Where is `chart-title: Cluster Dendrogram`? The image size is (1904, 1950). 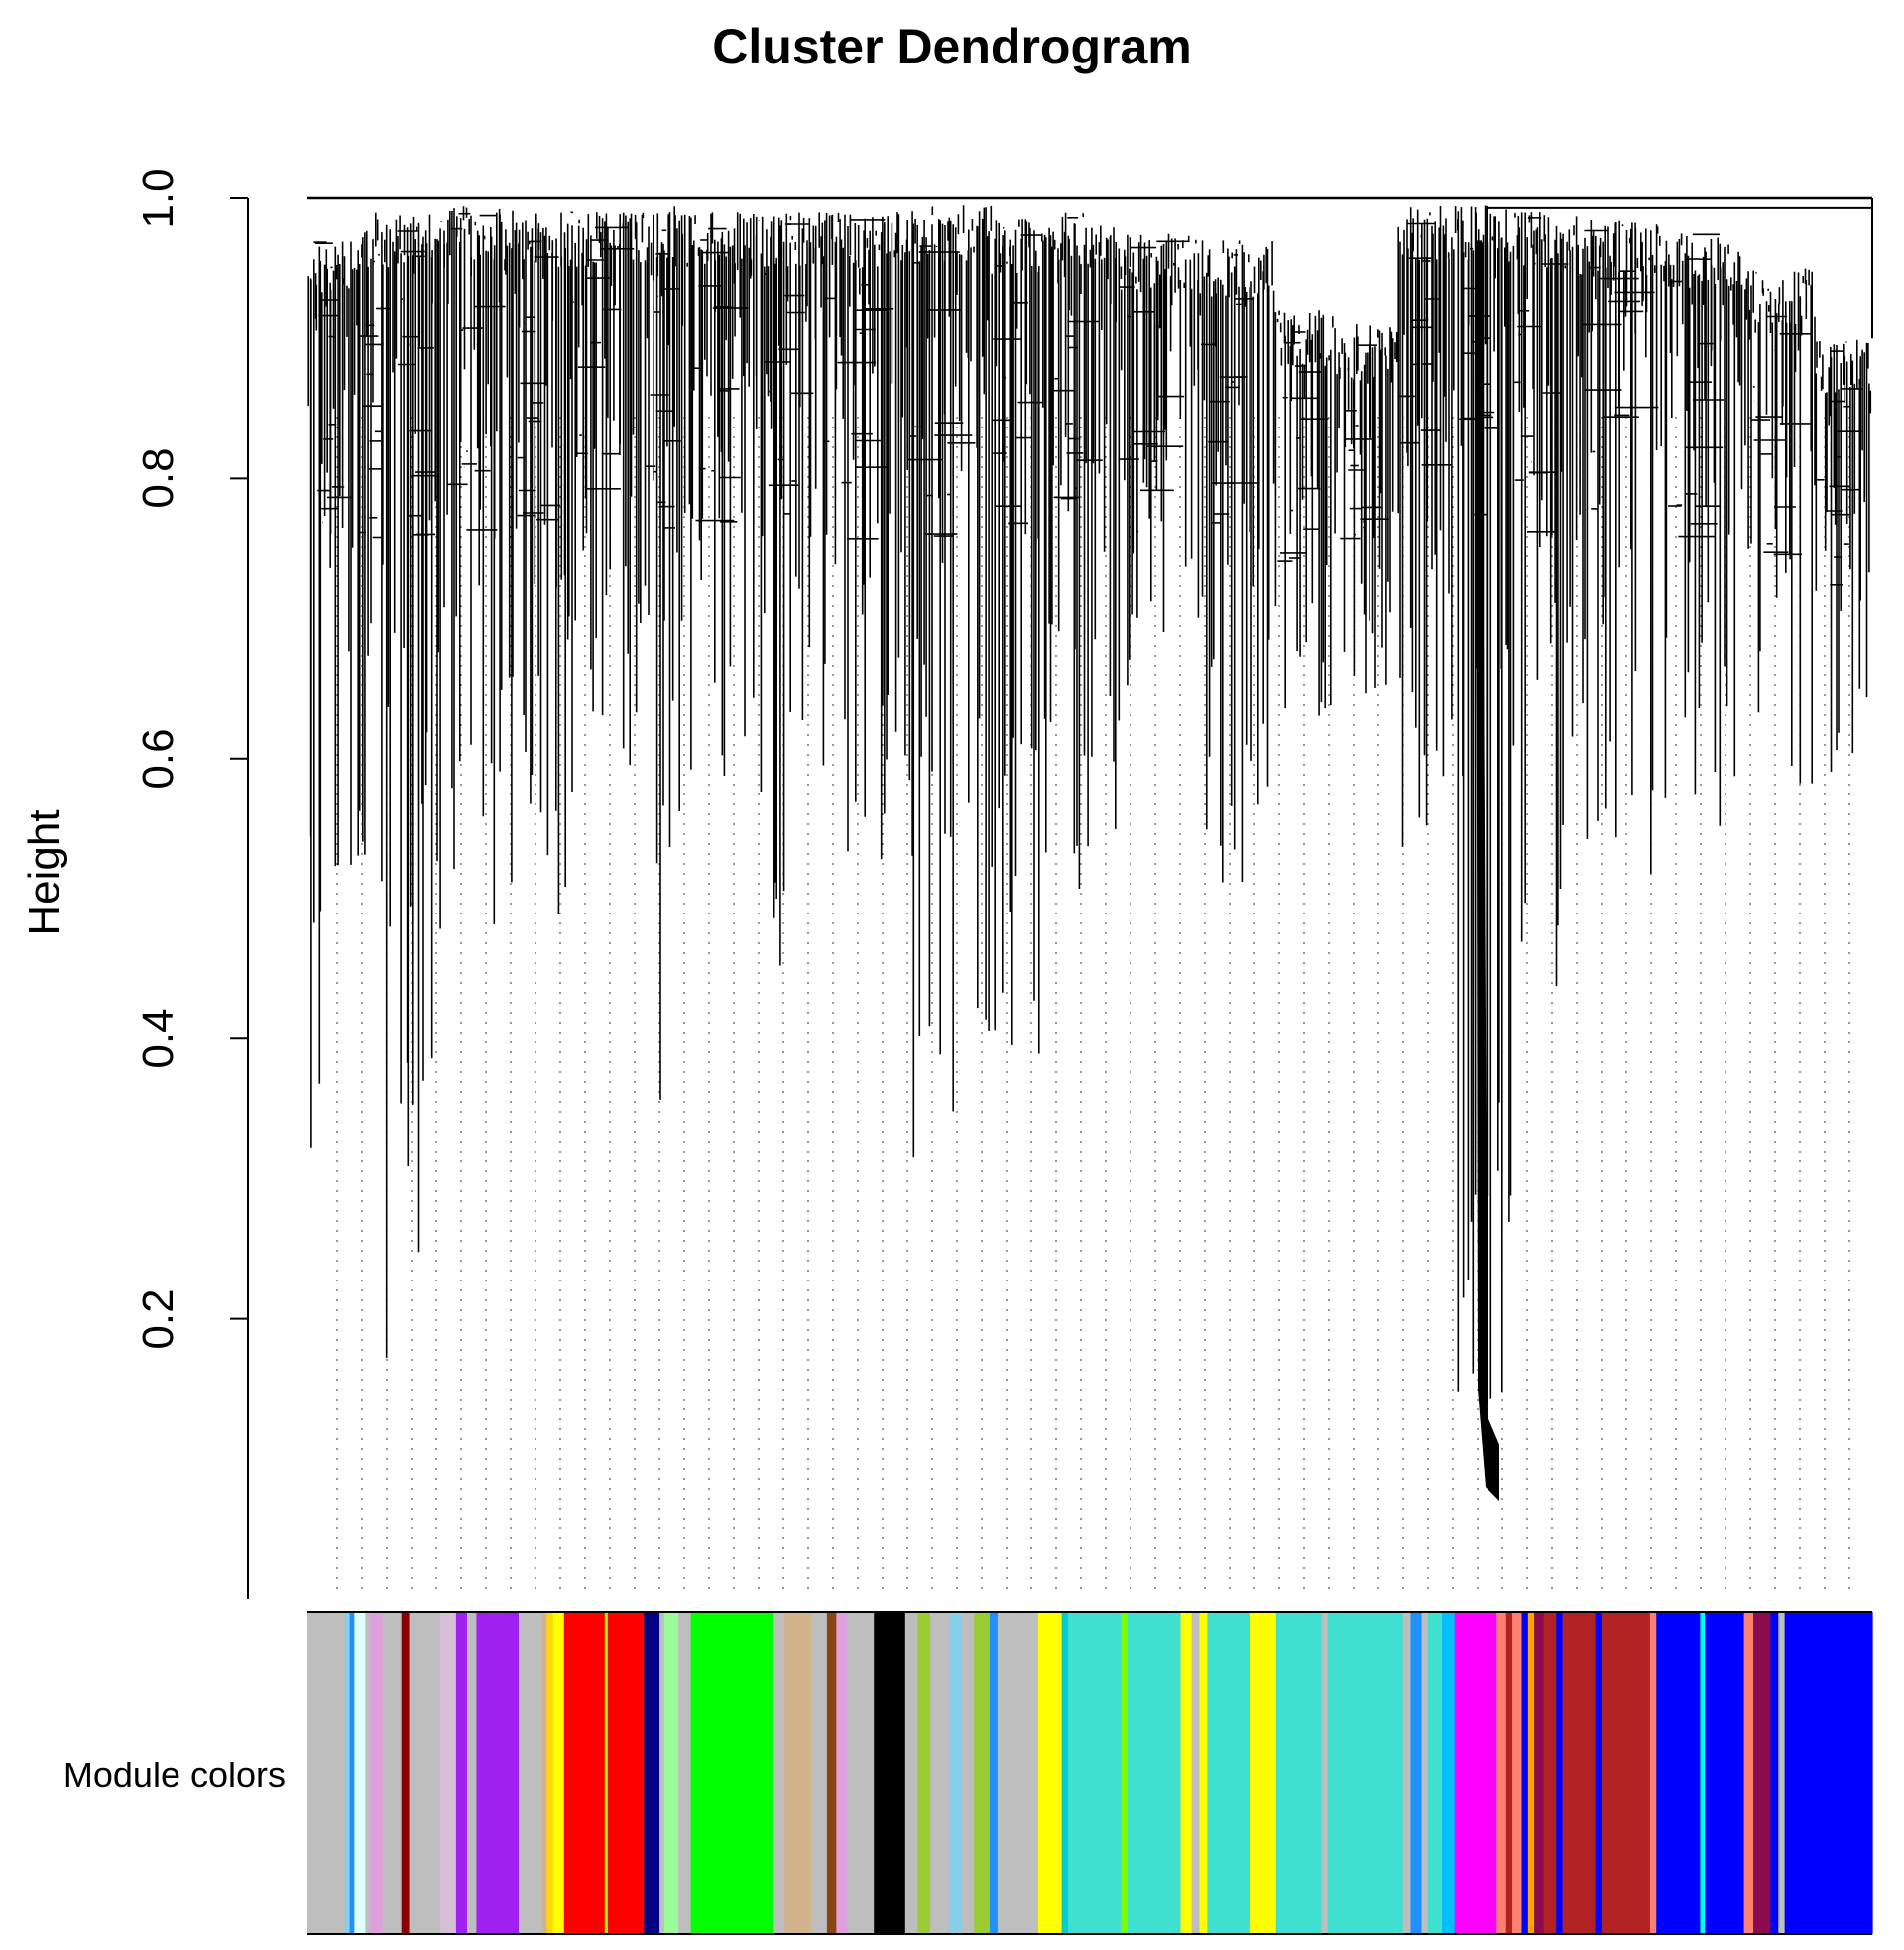 chart-title: Cluster Dendrogram is located at coordinates (952, 47).